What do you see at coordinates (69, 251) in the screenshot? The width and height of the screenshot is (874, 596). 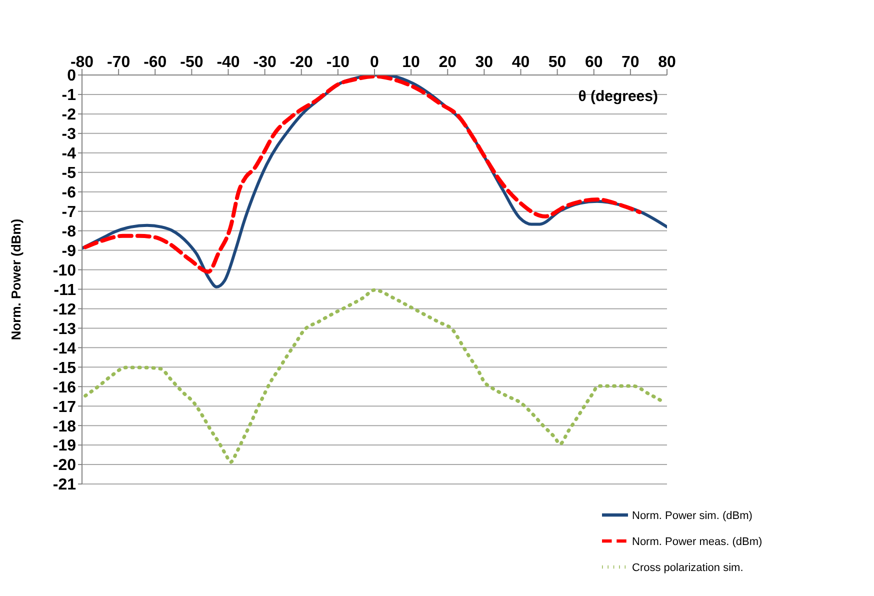 I see `y-tick-label: -9` at bounding box center [69, 251].